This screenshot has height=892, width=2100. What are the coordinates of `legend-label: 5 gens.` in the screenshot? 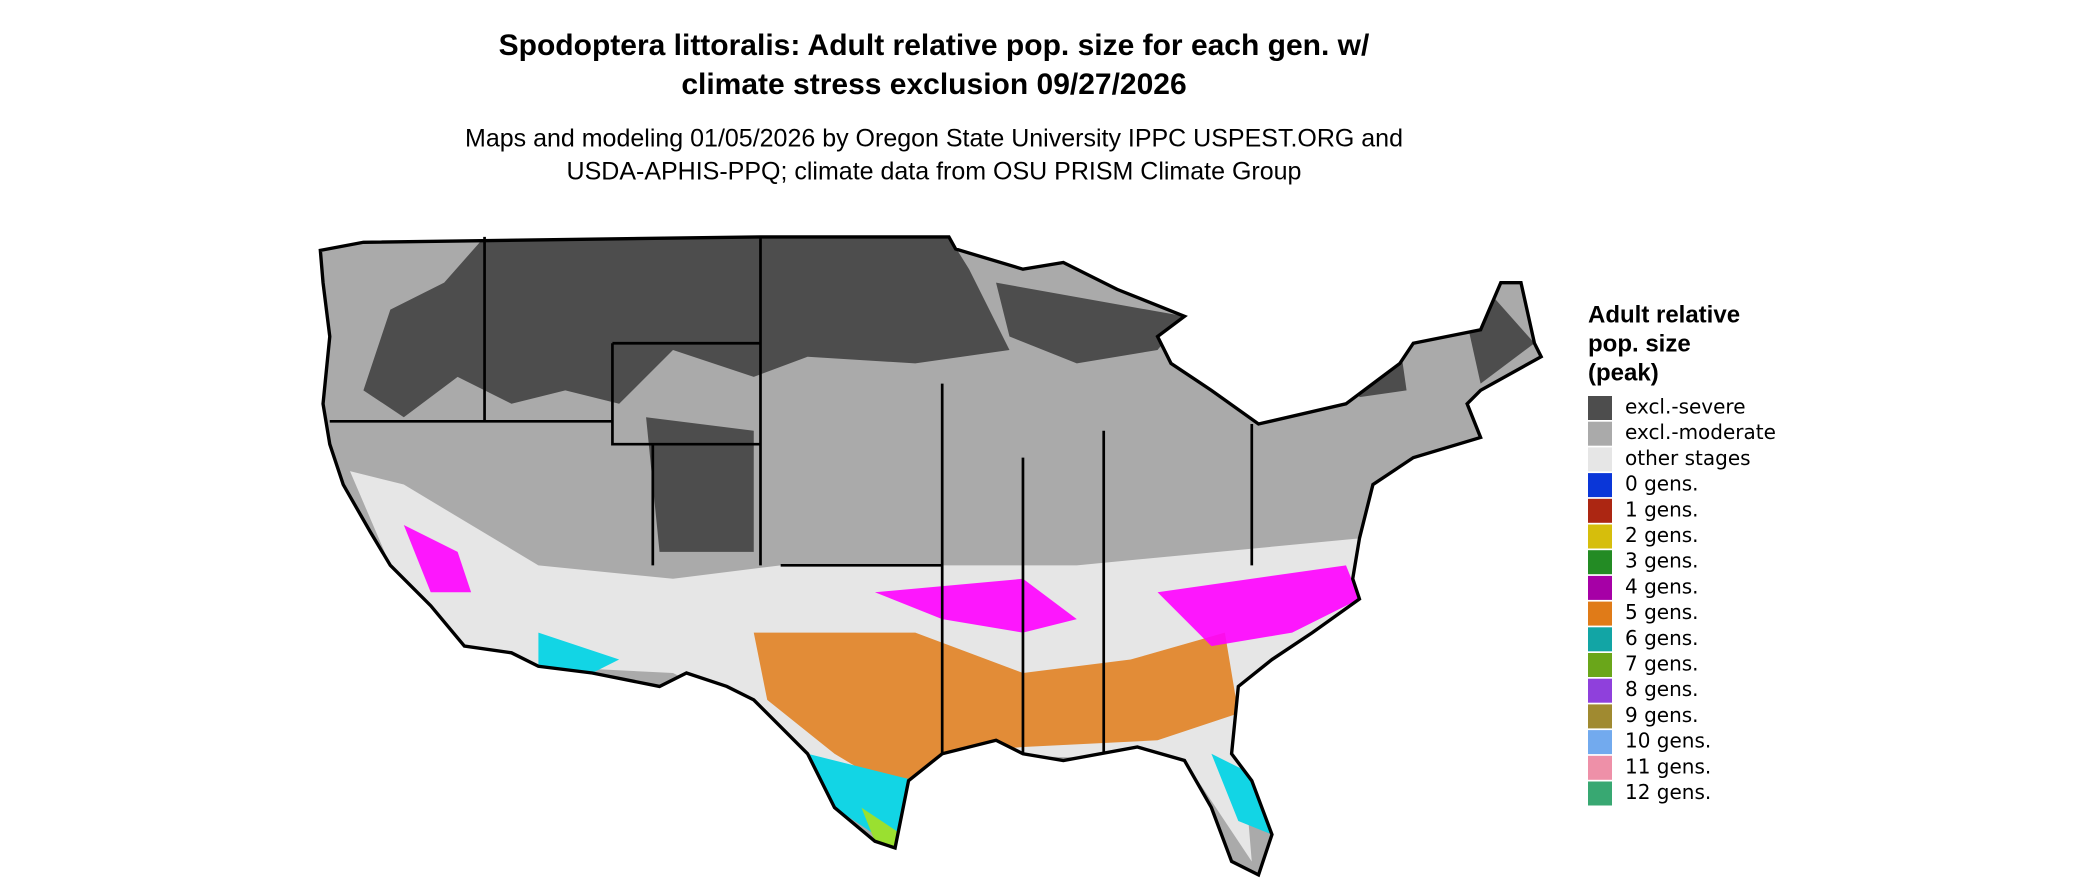 It's located at (1662, 612).